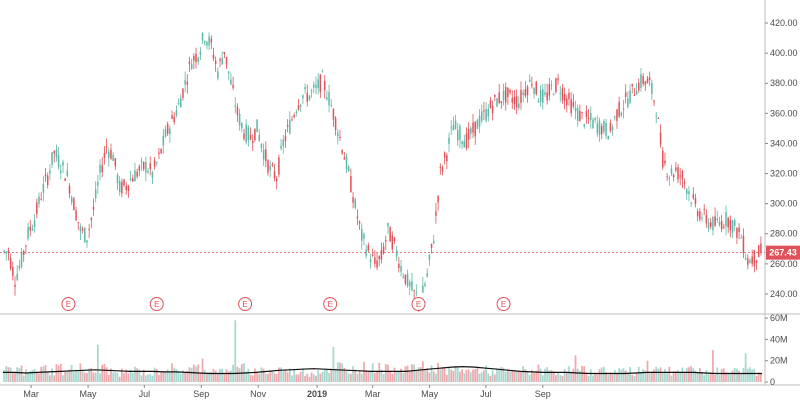 The width and height of the screenshot is (800, 400). What do you see at coordinates (784, 53) in the screenshot?
I see `price-tick-label: 400.00` at bounding box center [784, 53].